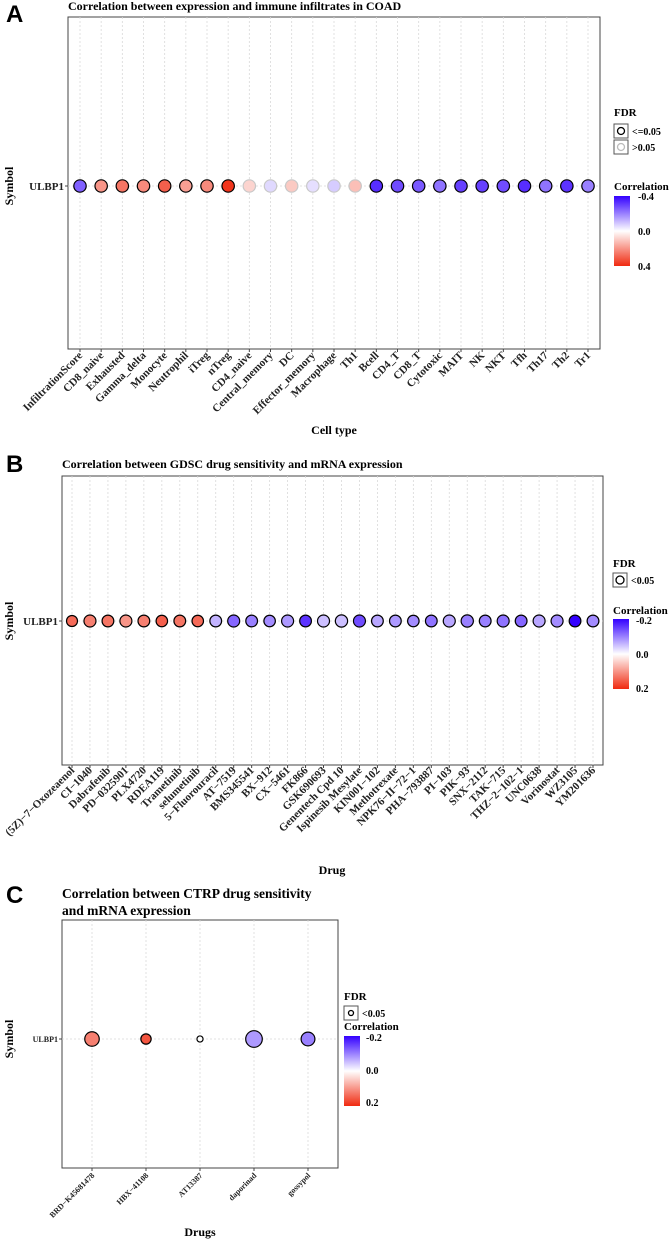  What do you see at coordinates (334, 186) in the screenshot?
I see `panel-a-point-macrophage` at bounding box center [334, 186].